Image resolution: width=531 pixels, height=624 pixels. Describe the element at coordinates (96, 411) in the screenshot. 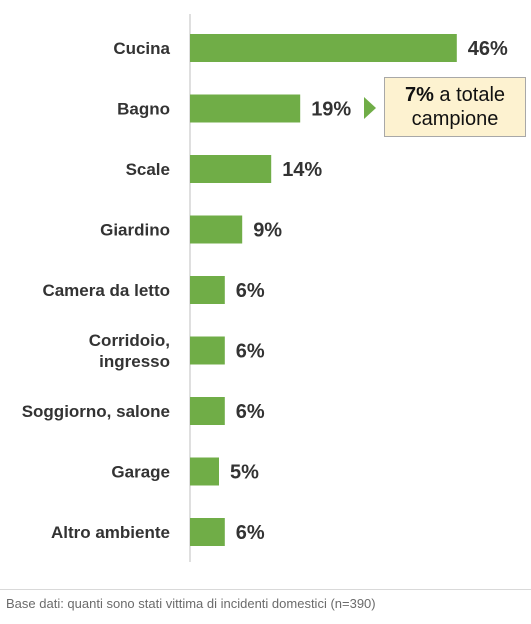

I see `category-label: Soggiorno, salone` at that location.